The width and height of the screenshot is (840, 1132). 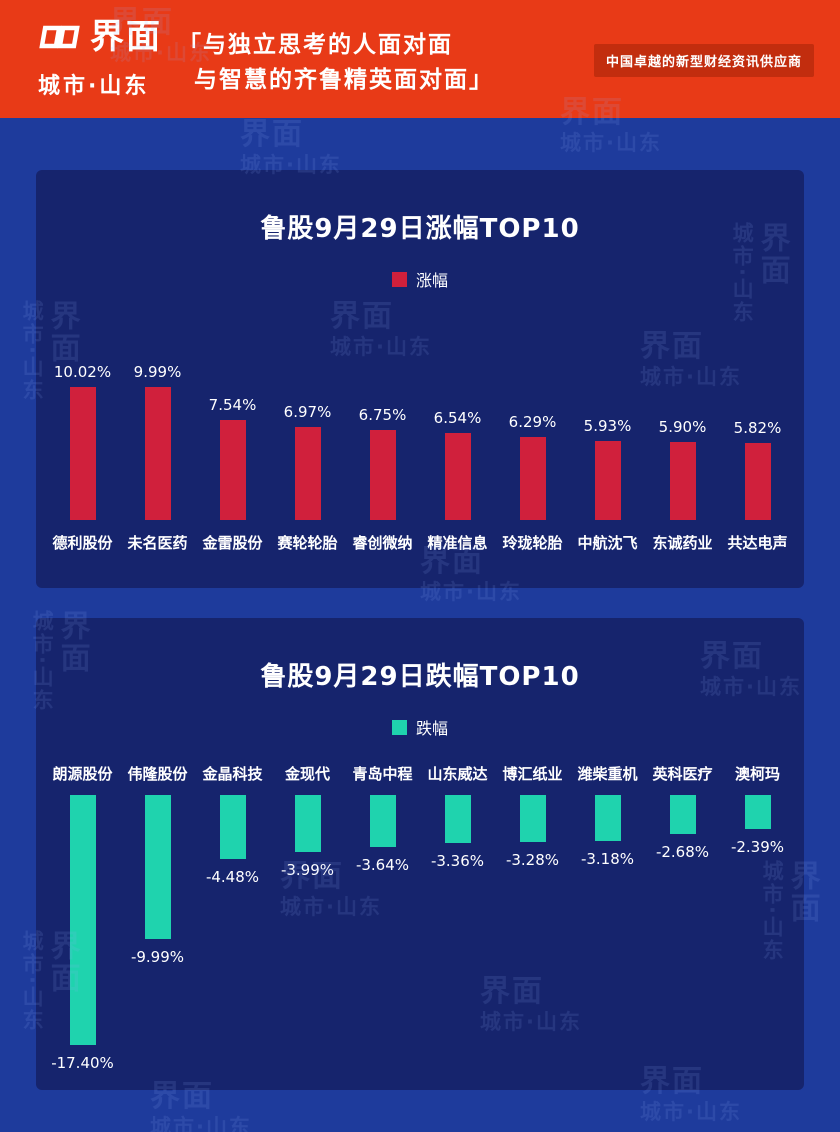 What do you see at coordinates (82, 543) in the screenshot?
I see `category-label: 德利股份` at bounding box center [82, 543].